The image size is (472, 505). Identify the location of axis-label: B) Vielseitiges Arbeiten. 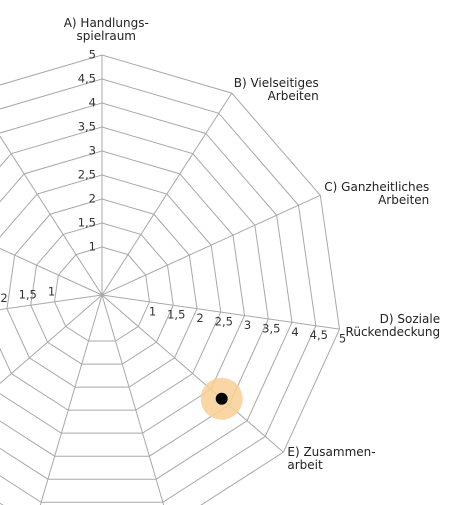
(276, 90).